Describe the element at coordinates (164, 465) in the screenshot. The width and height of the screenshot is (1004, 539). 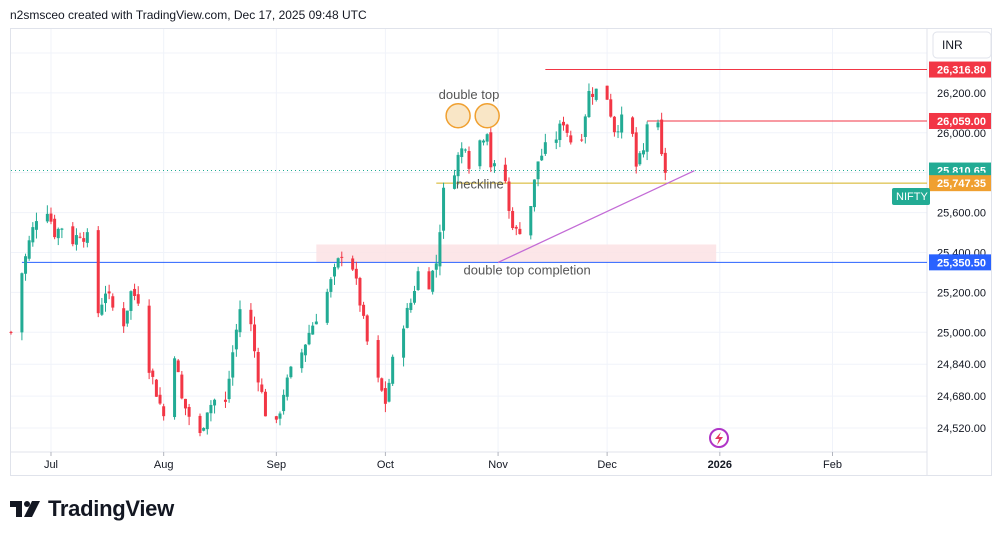
I see `x-tick-label: Aug` at that location.